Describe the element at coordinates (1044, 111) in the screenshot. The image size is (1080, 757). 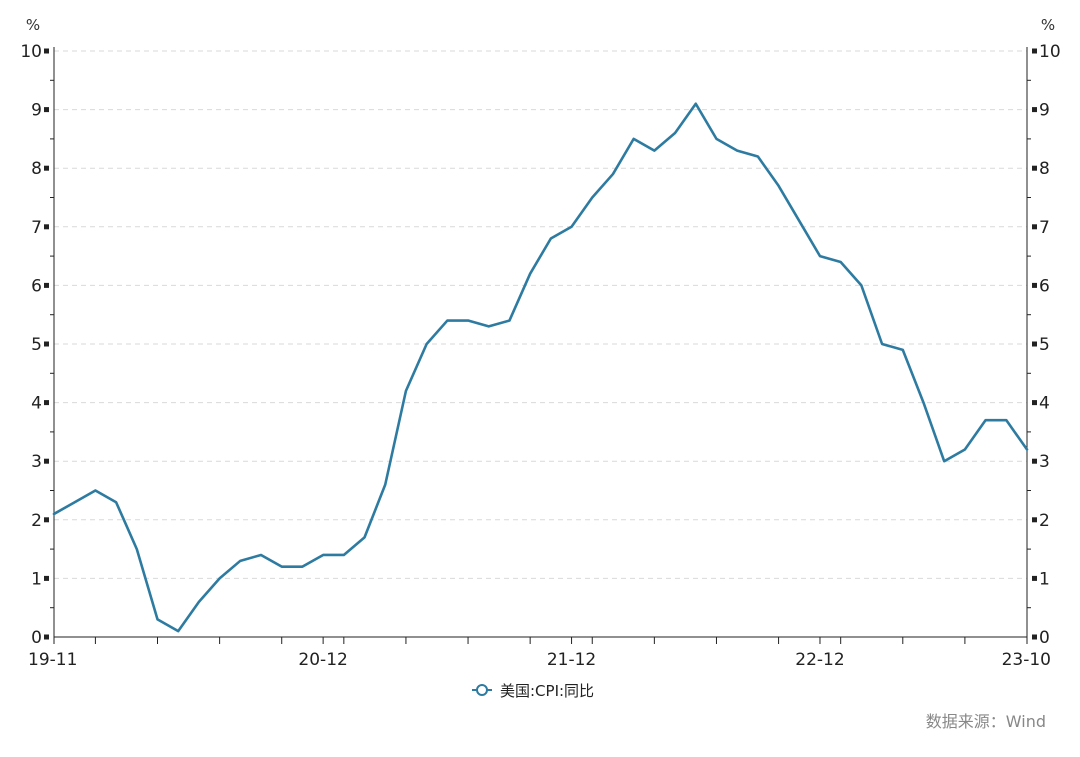
I see `y-tick-label-right: 9` at that location.